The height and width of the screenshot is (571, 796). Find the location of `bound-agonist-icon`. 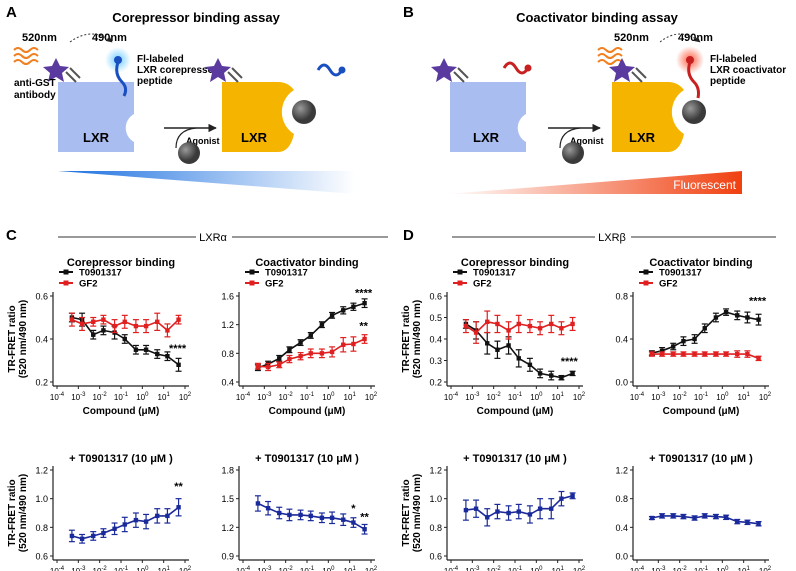

bound-agonist-icon is located at coordinates (304, 112).